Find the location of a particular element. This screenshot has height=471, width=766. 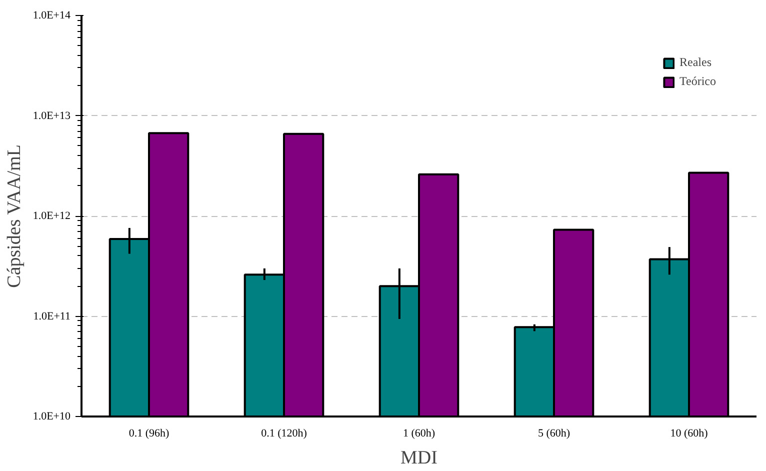

x-tick-label: 5 (60h) is located at coordinates (554, 434).